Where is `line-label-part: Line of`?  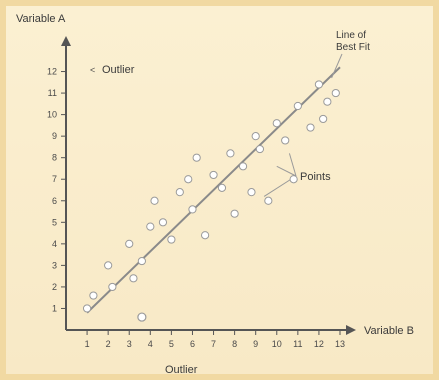
line-label-part: Line of is located at coordinates (351, 35).